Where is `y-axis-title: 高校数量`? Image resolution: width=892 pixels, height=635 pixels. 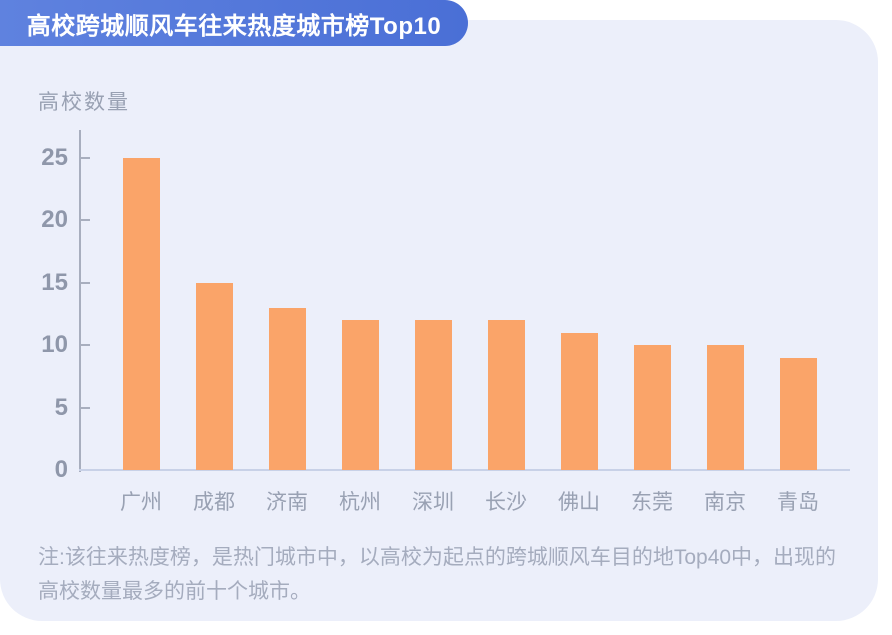 y-axis-title: 高校数量 is located at coordinates (84, 102).